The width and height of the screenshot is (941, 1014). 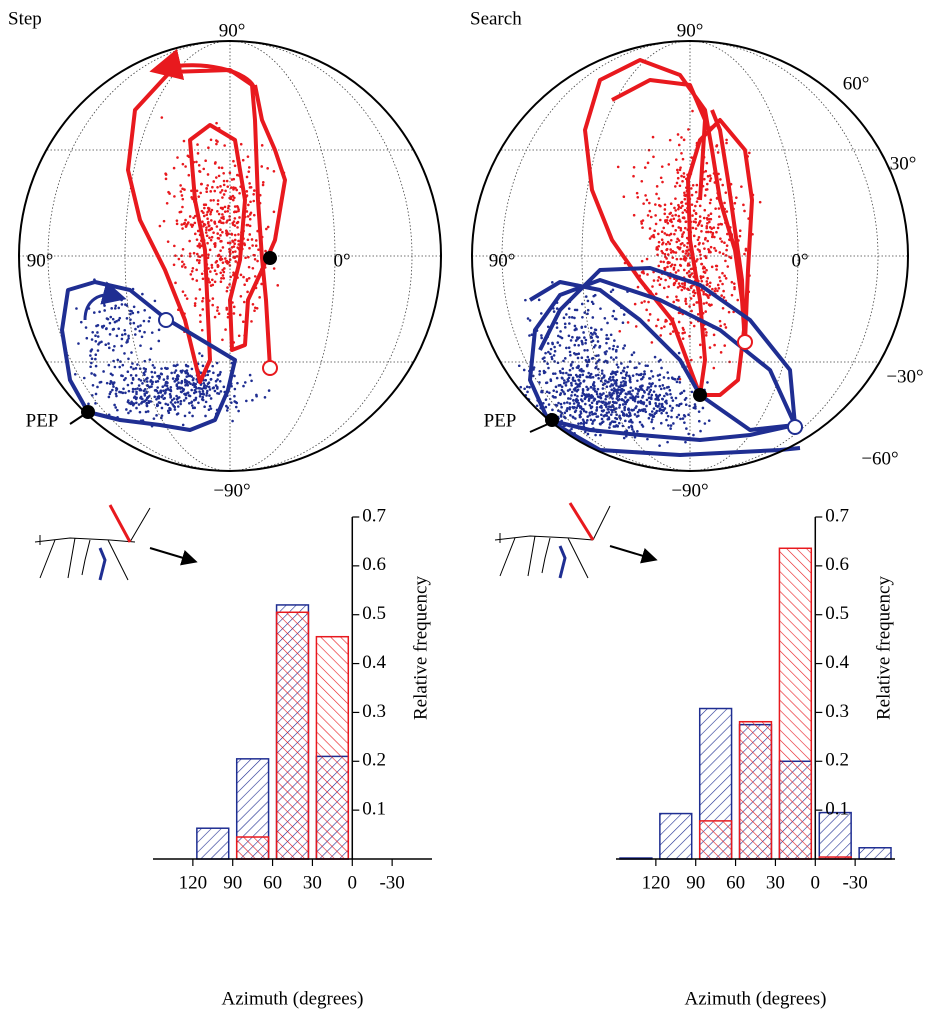 What do you see at coordinates (552, 420) in the screenshot?
I see `pep-marker` at bounding box center [552, 420].